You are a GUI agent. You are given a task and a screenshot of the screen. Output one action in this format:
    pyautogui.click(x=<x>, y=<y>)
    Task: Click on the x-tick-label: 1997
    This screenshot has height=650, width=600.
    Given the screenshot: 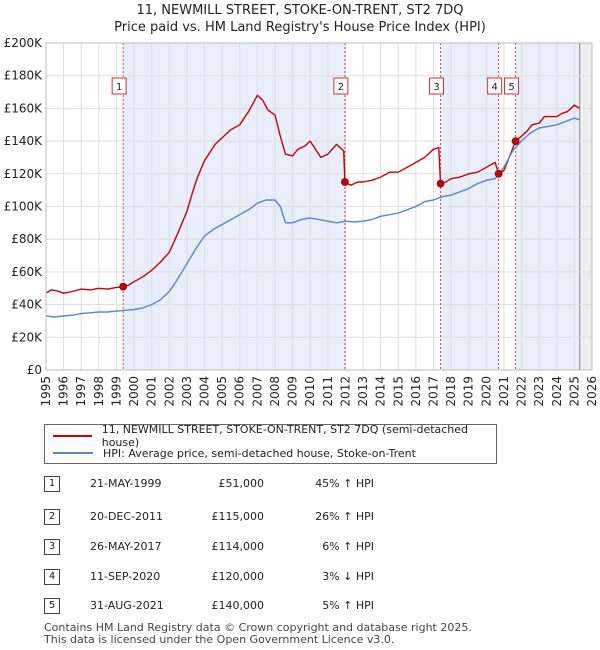 What is the action you would take?
    pyautogui.click(x=81, y=391)
    